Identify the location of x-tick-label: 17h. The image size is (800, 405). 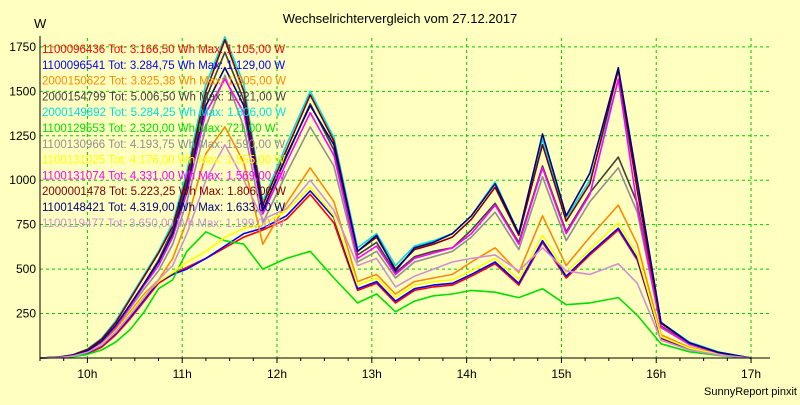
(751, 374).